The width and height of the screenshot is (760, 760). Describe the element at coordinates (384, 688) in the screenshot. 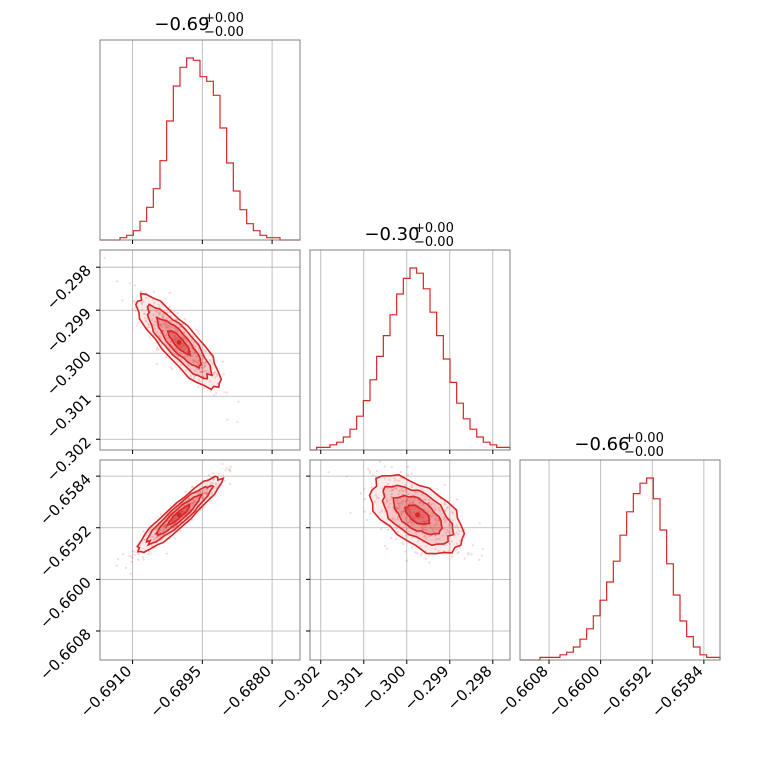

I see `x-tick-label: −0.300` at that location.